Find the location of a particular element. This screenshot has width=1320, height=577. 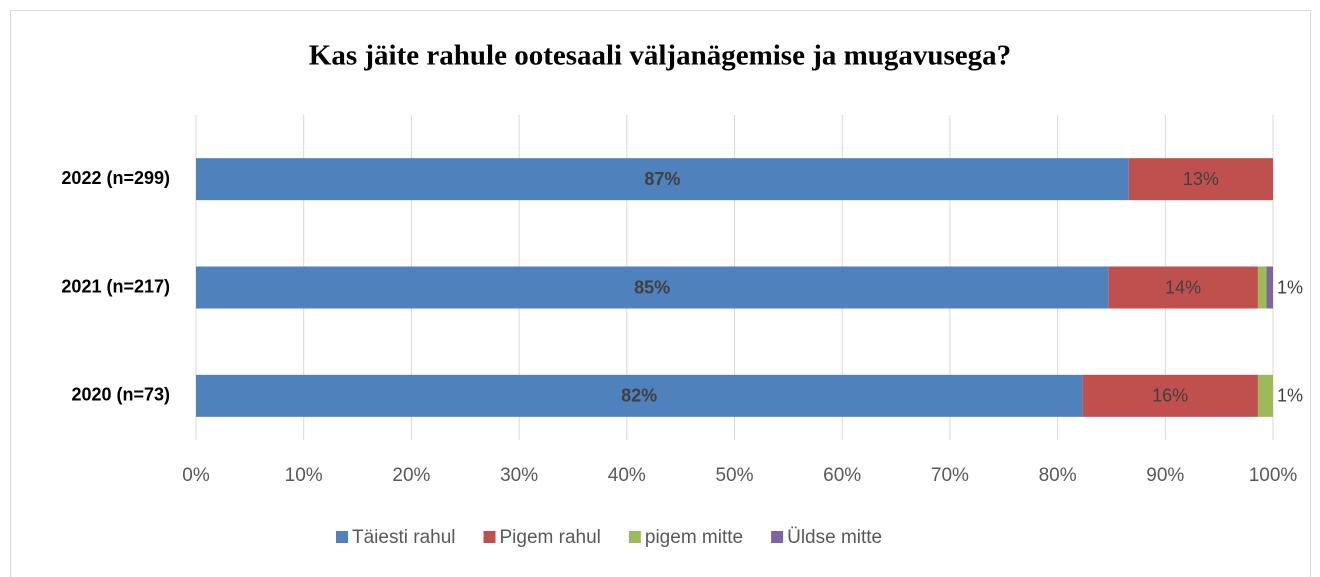

x-tick-label: 10% is located at coordinates (304, 475).